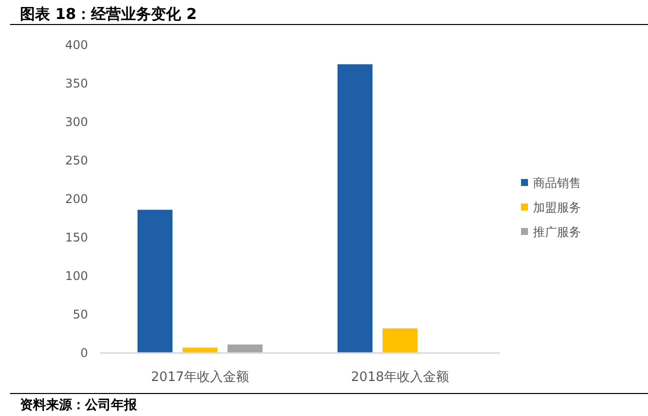 This screenshot has height=416, width=648. I want to click on text: 资料来源：公司年报, so click(79, 405).